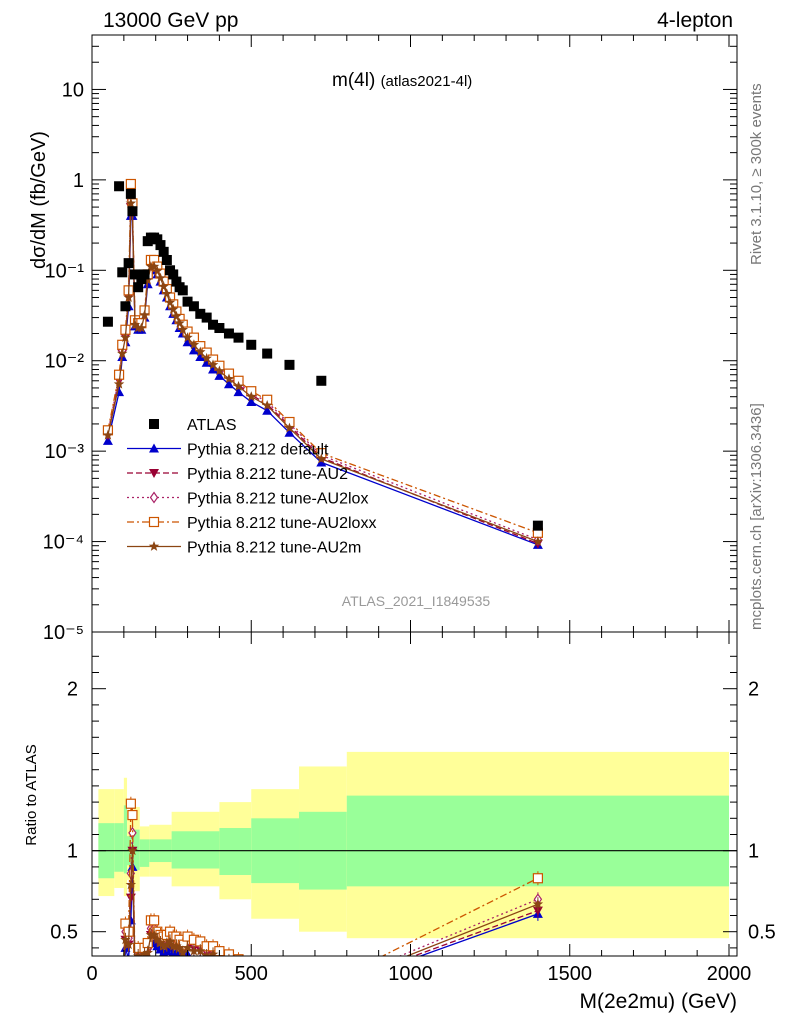 The width and height of the screenshot is (786, 1024). I want to click on legend-marker-pythia-8-212-default, so click(154, 448).